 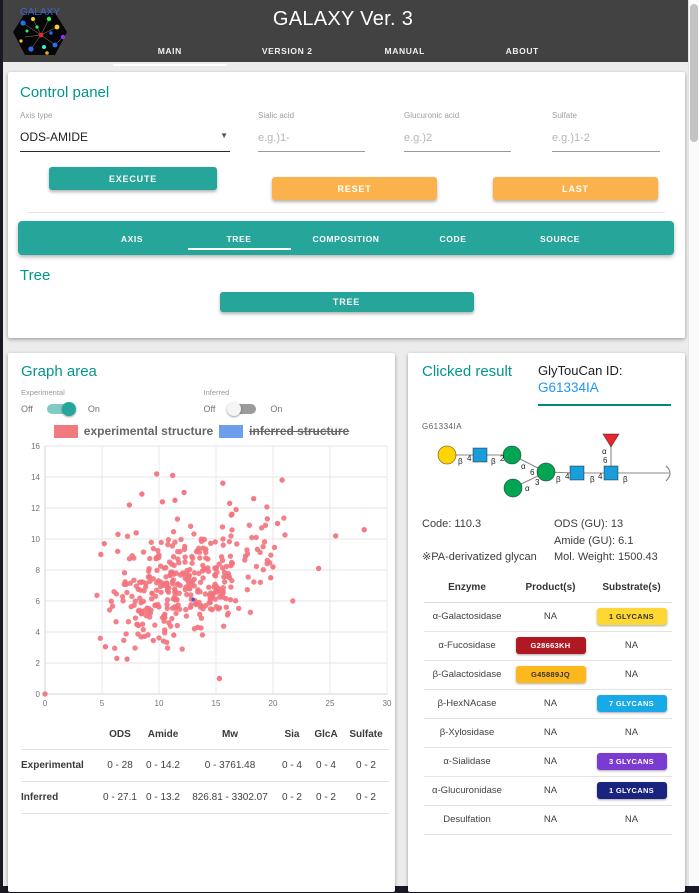 What do you see at coordinates (163, 734) in the screenshot?
I see `range-header-amide: Amide` at bounding box center [163, 734].